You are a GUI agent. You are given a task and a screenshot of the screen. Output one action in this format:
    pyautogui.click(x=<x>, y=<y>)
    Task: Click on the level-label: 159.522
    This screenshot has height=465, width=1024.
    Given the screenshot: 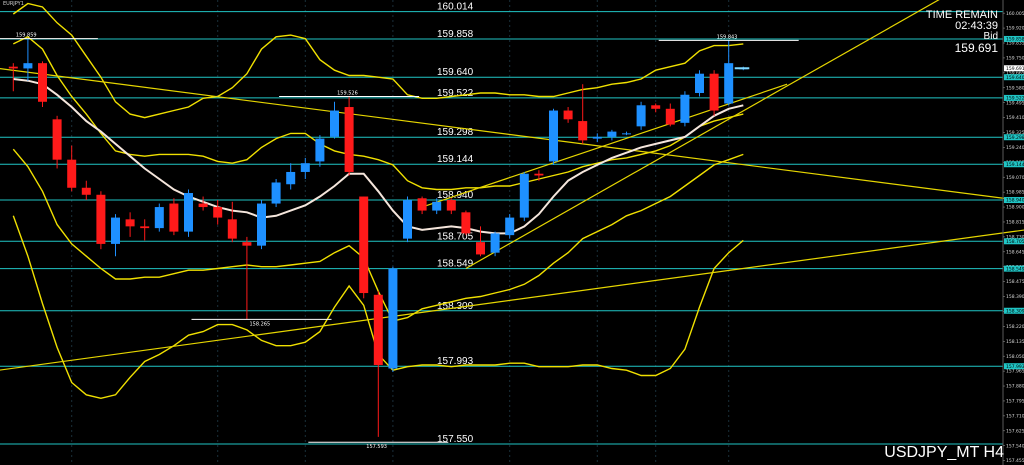 What is the action you would take?
    pyautogui.click(x=455, y=93)
    